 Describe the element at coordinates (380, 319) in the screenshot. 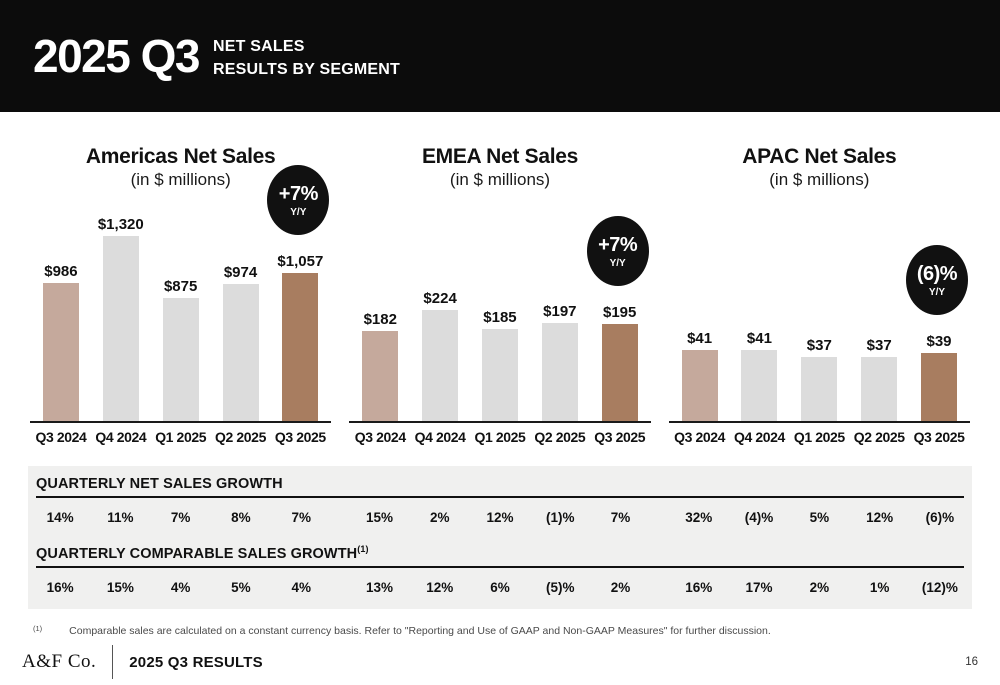

I see `bar-value-label: $182` at that location.